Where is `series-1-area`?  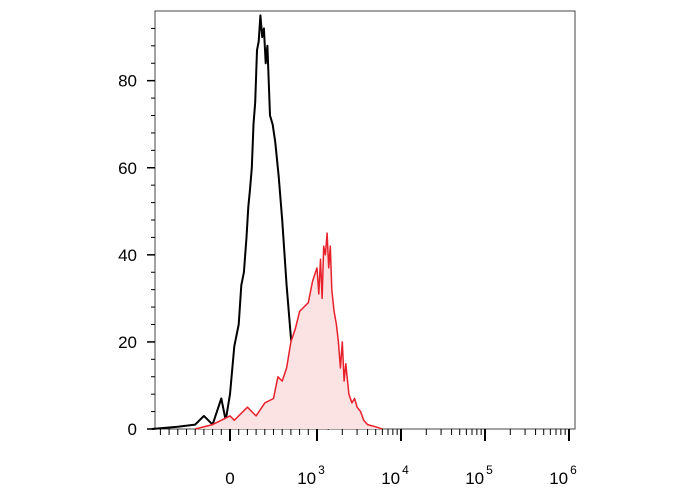 series-1-area is located at coordinates (289, 331).